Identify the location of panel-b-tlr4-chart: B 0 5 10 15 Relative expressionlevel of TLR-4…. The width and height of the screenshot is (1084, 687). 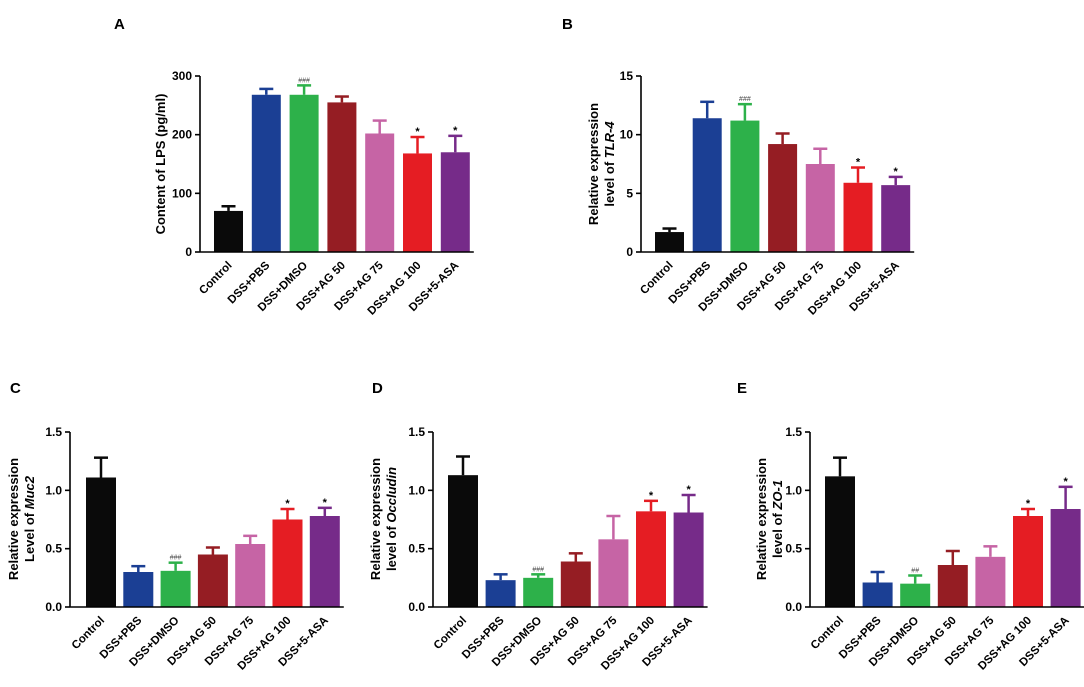
(738, 167).